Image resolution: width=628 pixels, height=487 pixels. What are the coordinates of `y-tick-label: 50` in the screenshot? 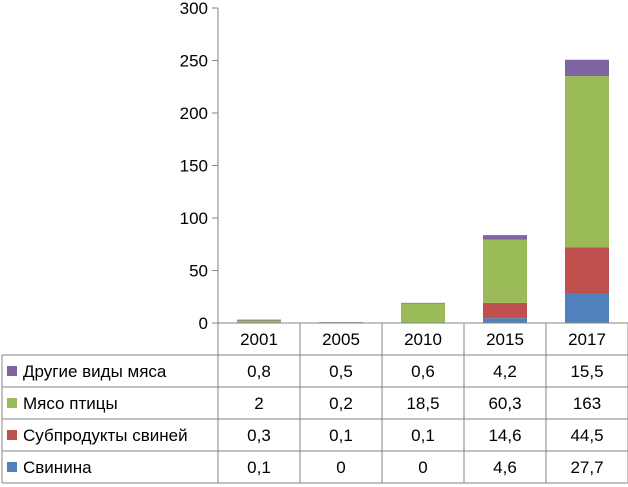 It's located at (198, 271).